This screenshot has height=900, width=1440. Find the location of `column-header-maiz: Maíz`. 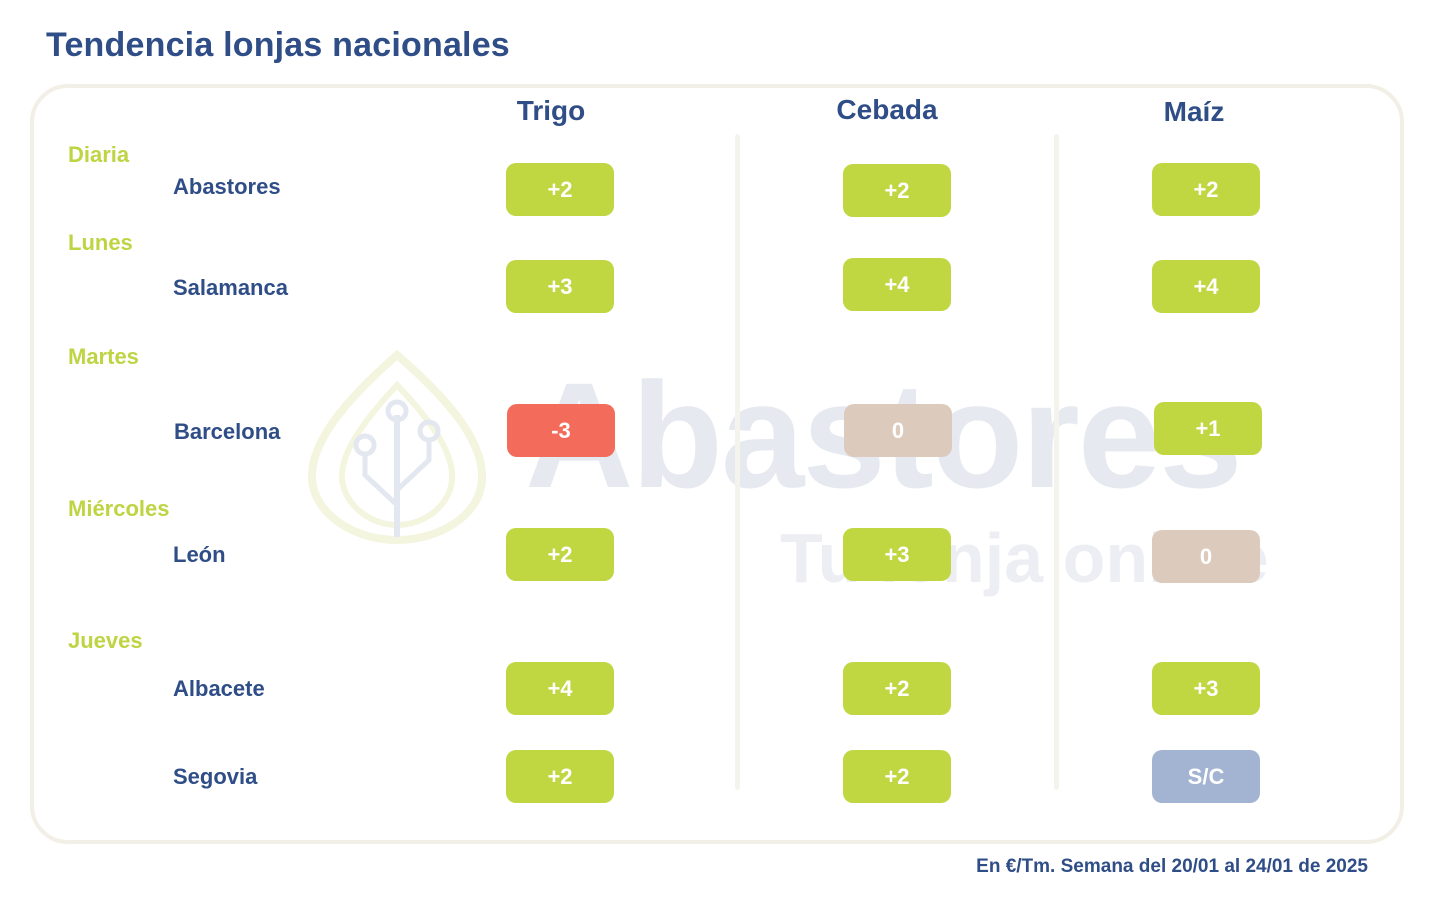

column-header-maiz: Maíz is located at coordinates (1194, 111).